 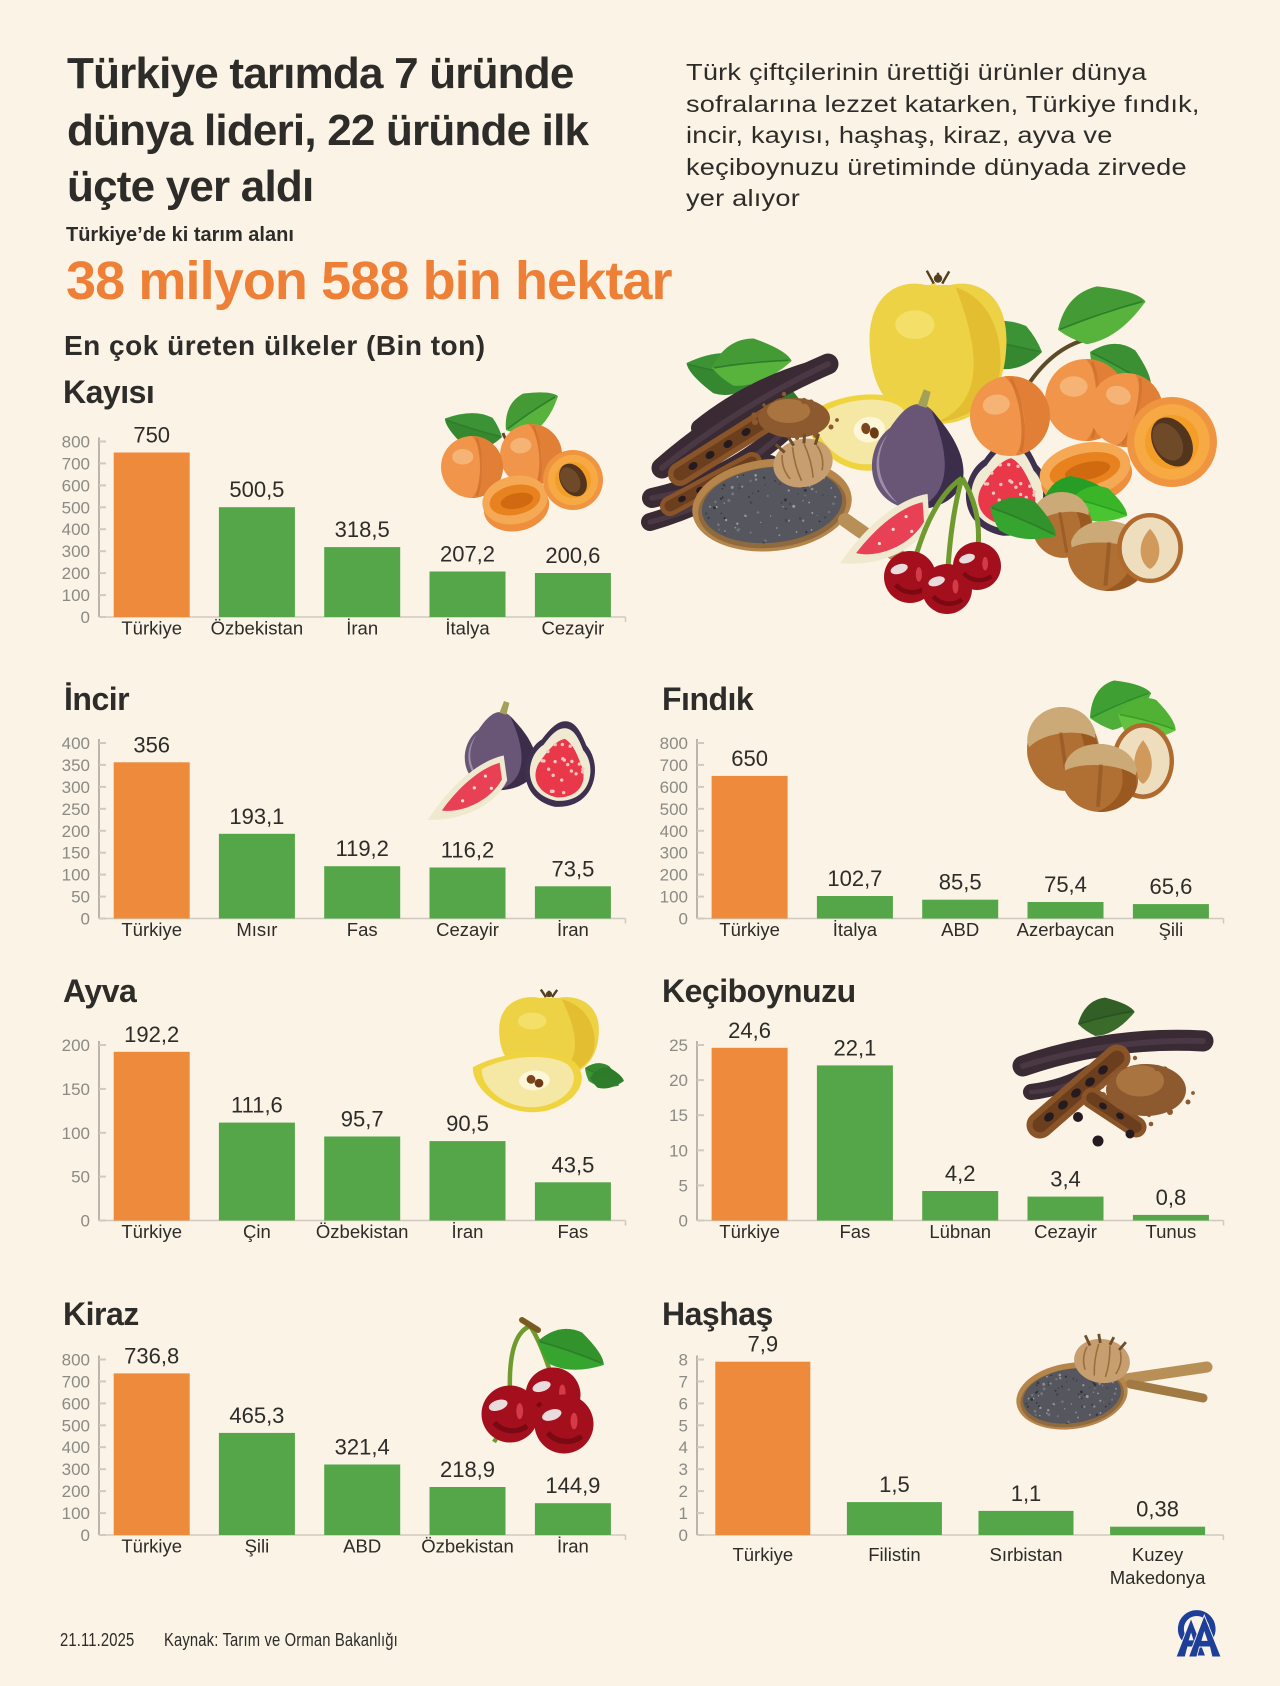 What do you see at coordinates (151, 744) in the screenshot?
I see `svg-text: 356` at bounding box center [151, 744].